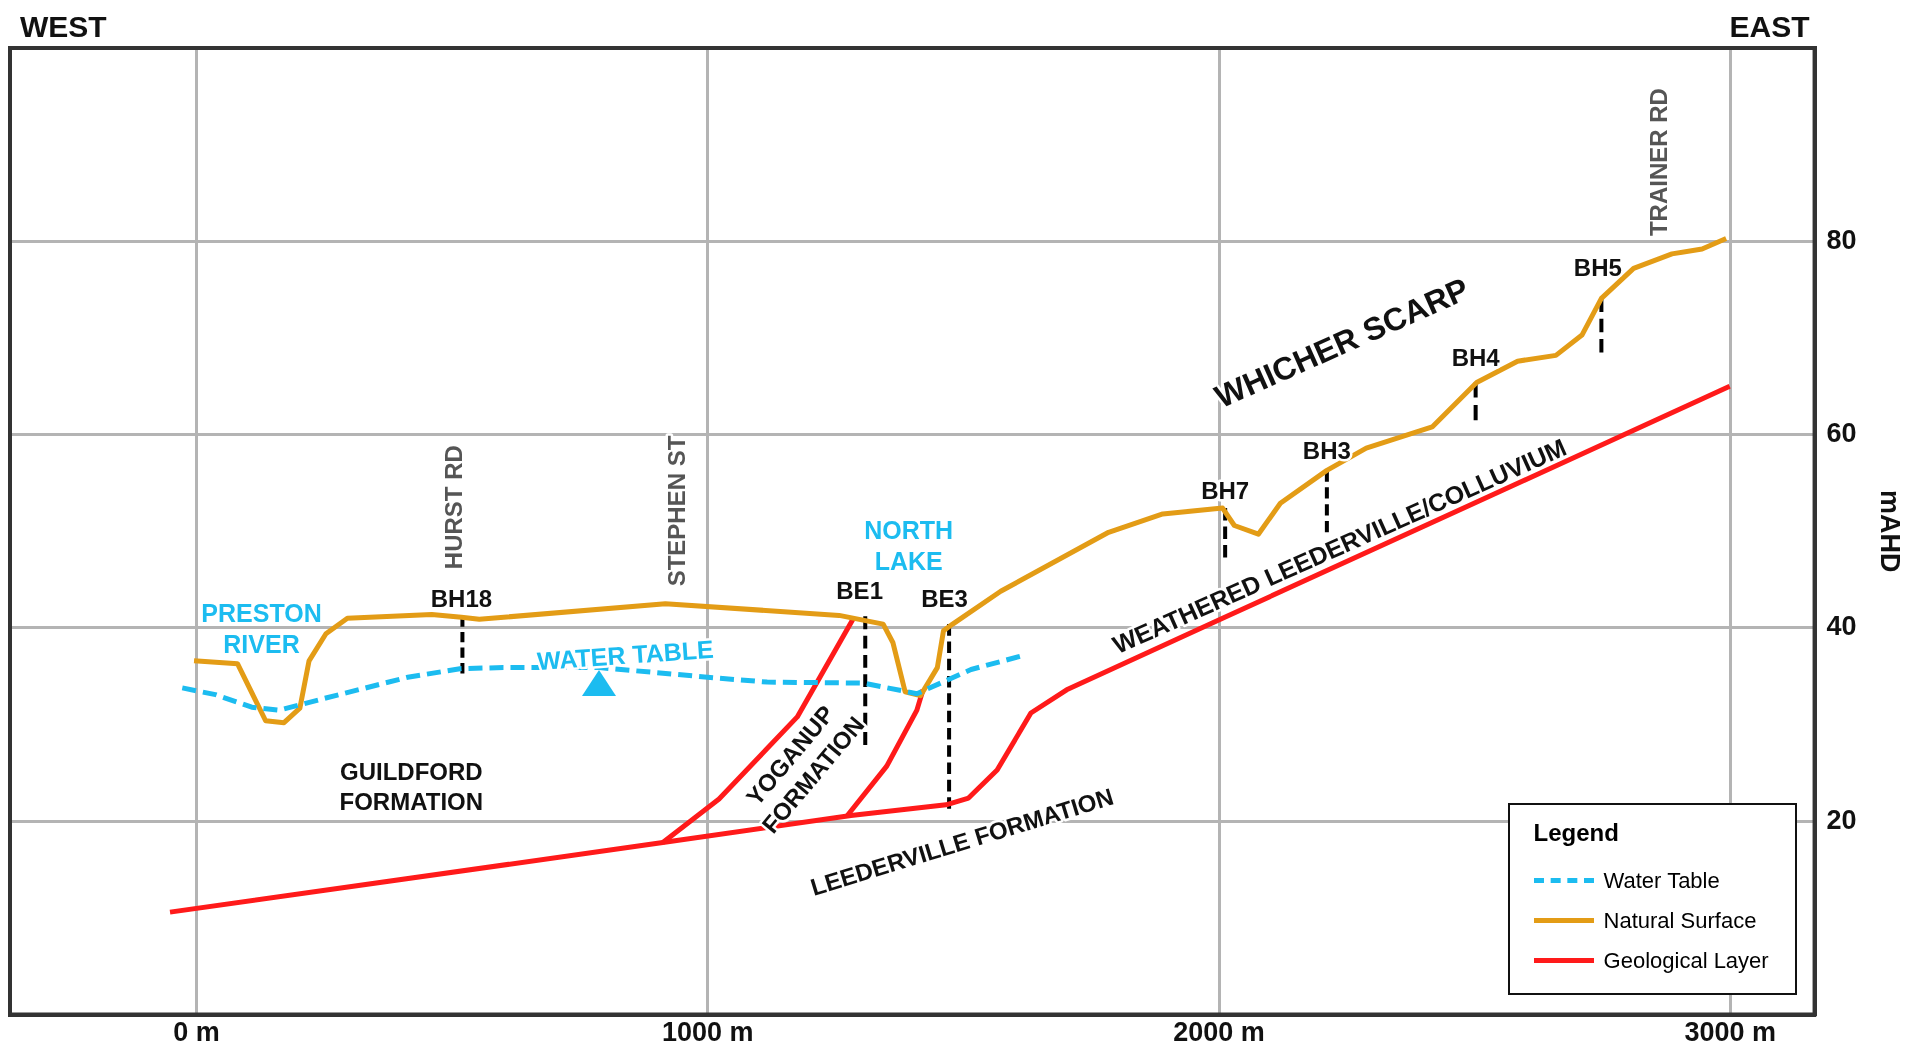  What do you see at coordinates (453, 507) in the screenshot?
I see `annotation: HURST RD` at bounding box center [453, 507].